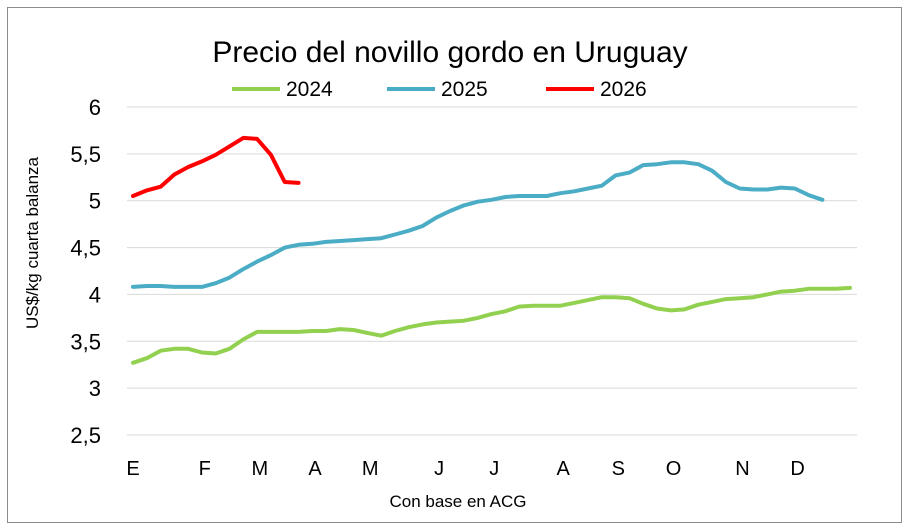 The height and width of the screenshot is (532, 911). I want to click on y-tick-label: 4, so click(95, 294).